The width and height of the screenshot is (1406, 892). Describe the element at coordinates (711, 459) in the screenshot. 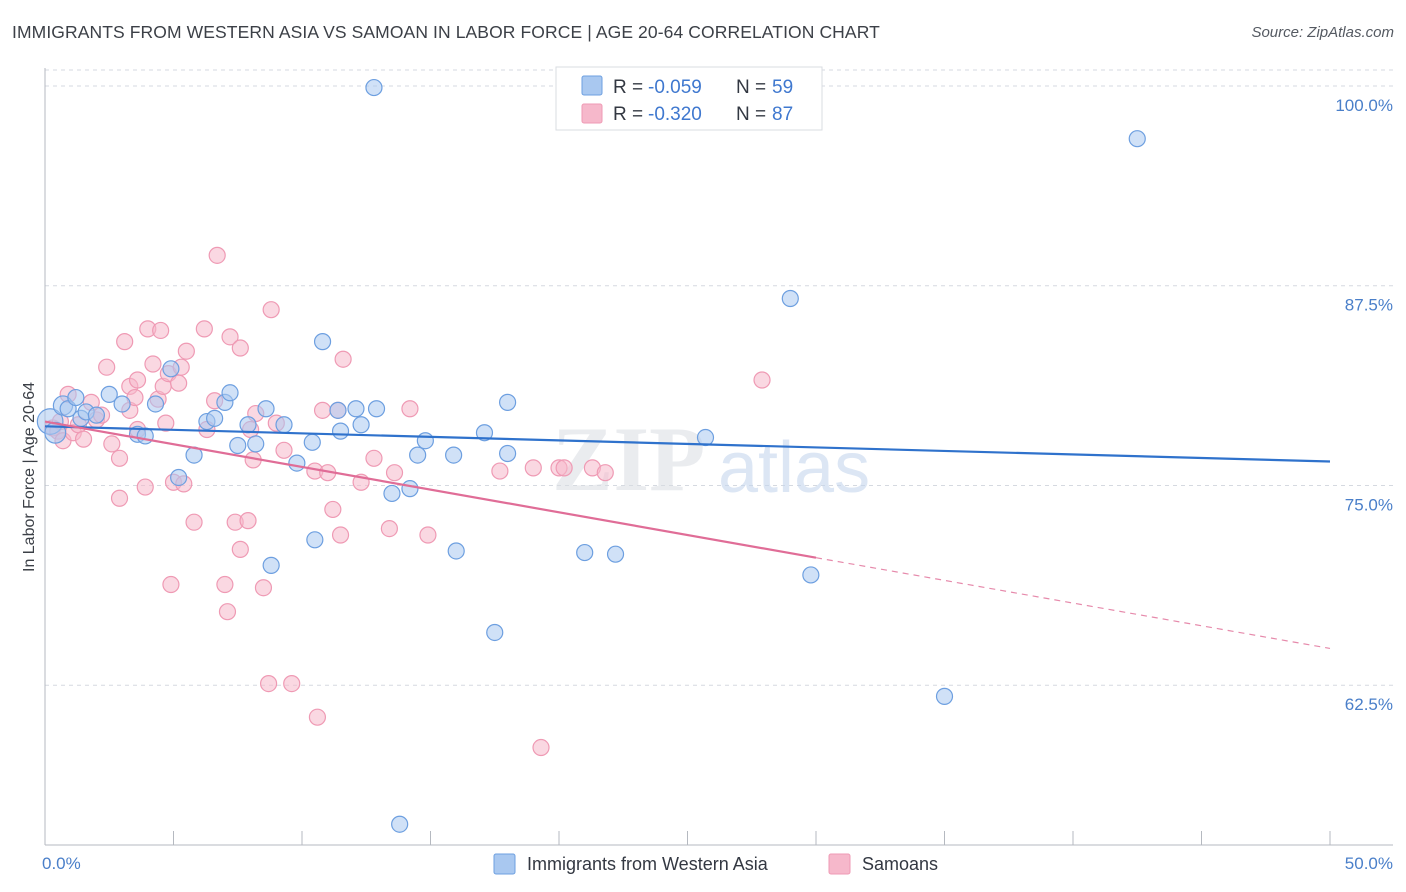

I see `watermark: ZIP atlas` at that location.